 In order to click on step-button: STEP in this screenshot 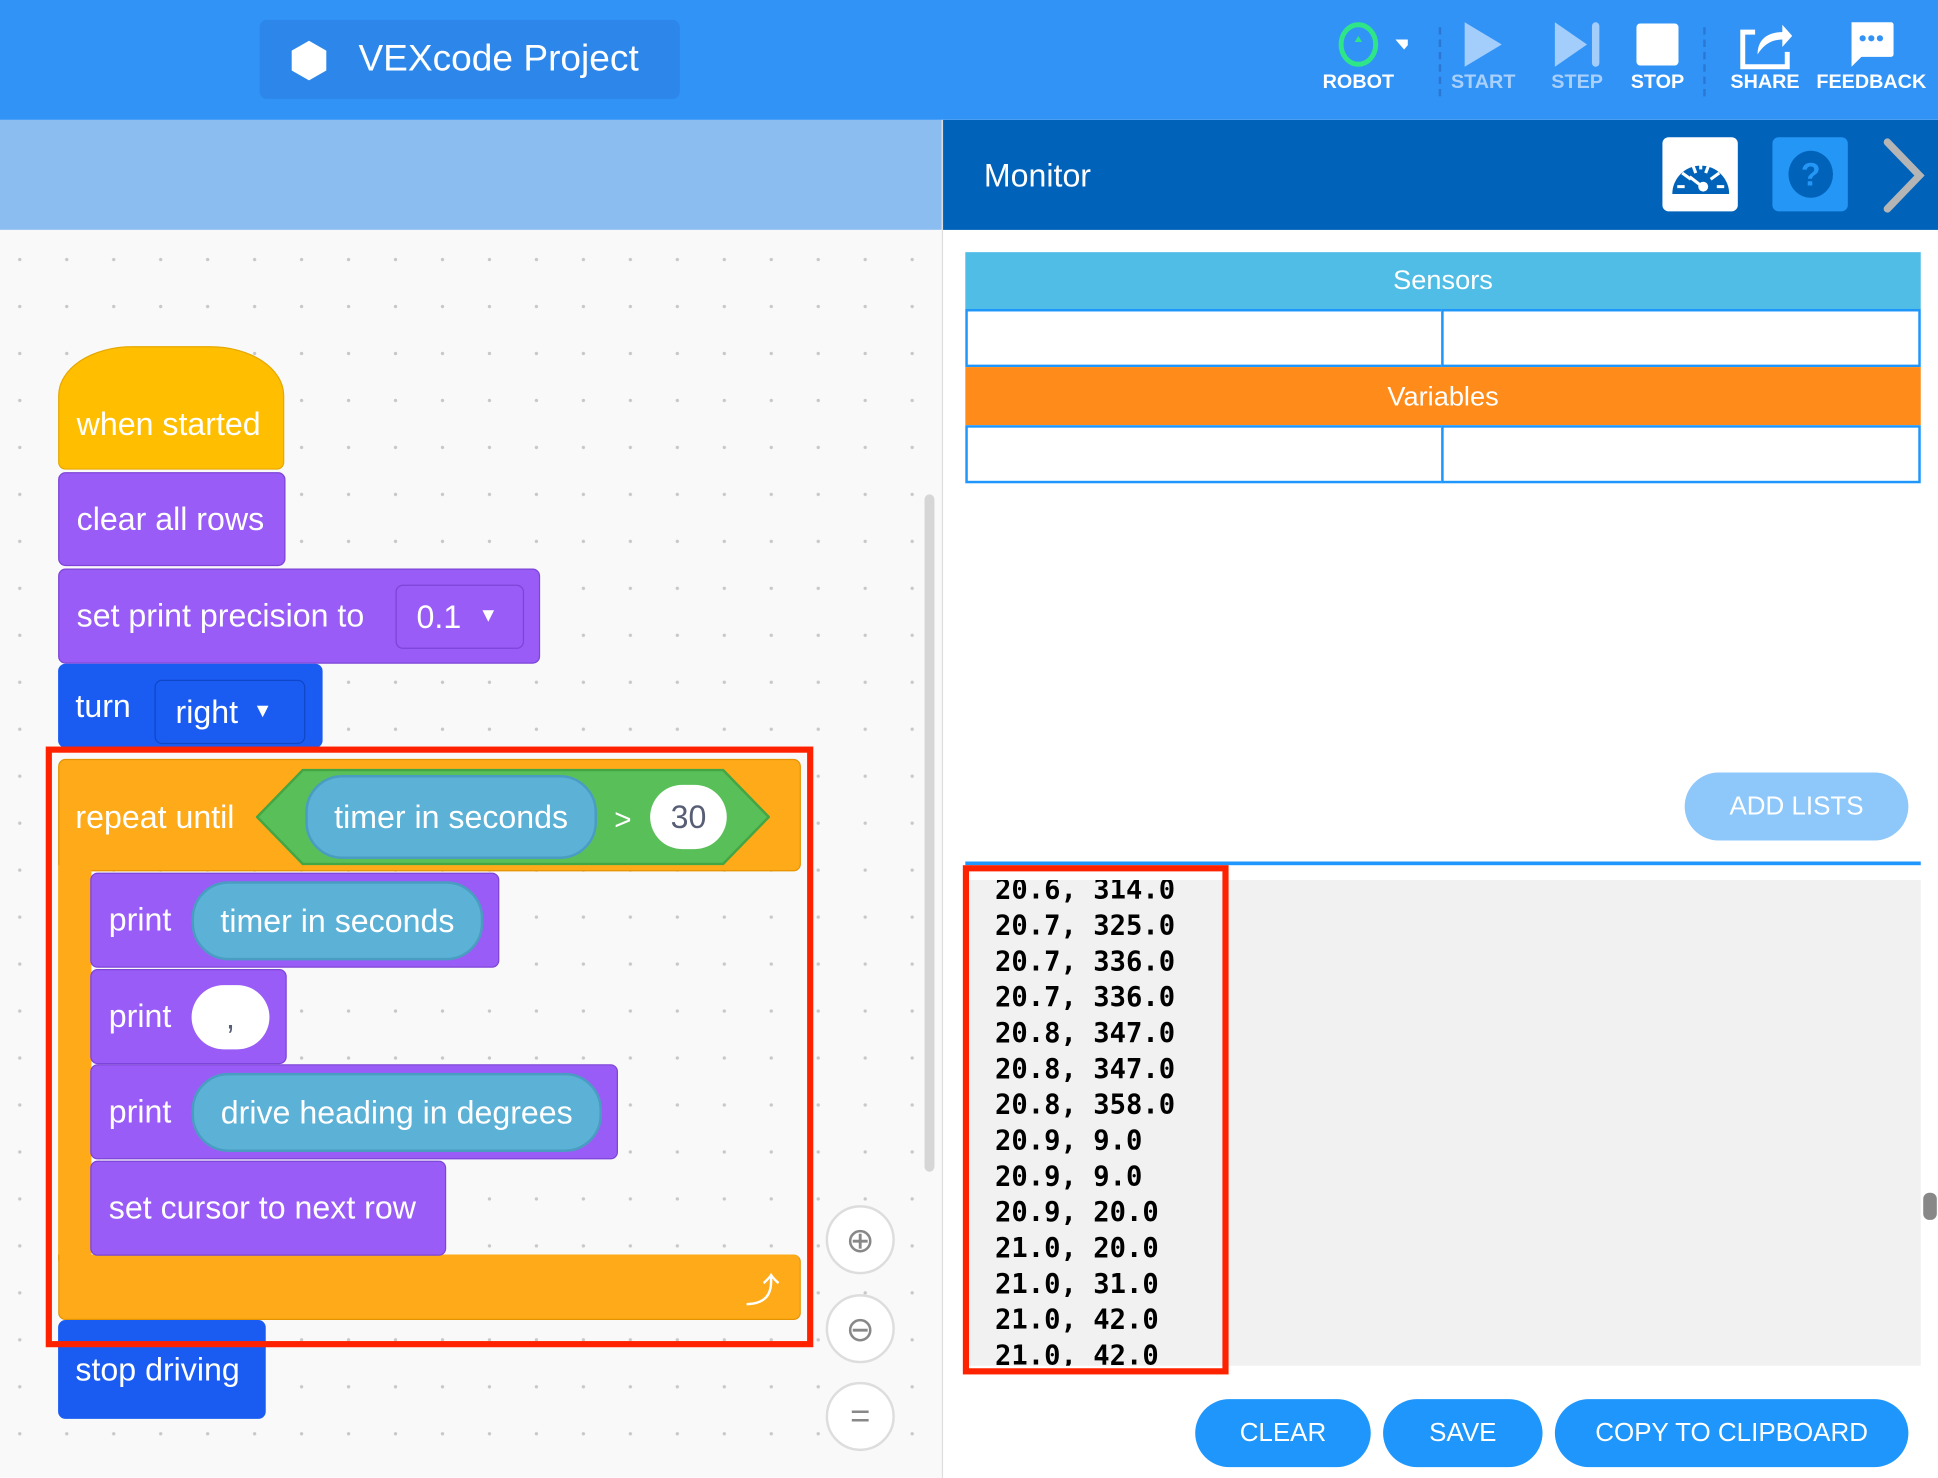, I will do `click(1577, 55)`.